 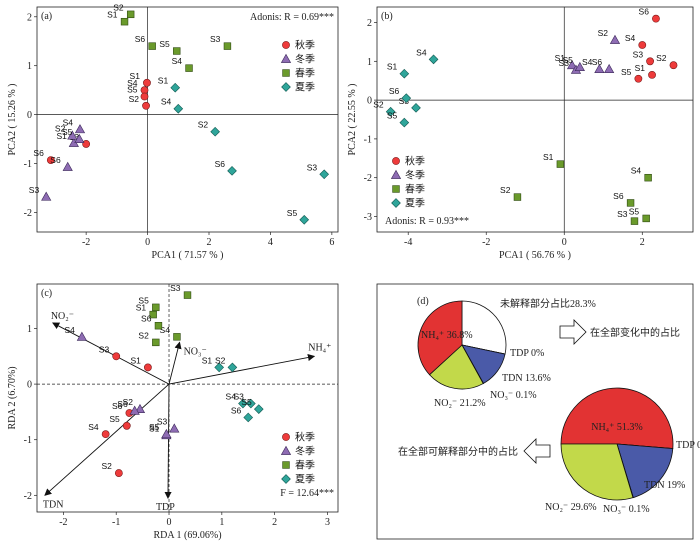 What do you see at coordinates (324, 174) in the screenshot?
I see `summer-point-s3` at bounding box center [324, 174].